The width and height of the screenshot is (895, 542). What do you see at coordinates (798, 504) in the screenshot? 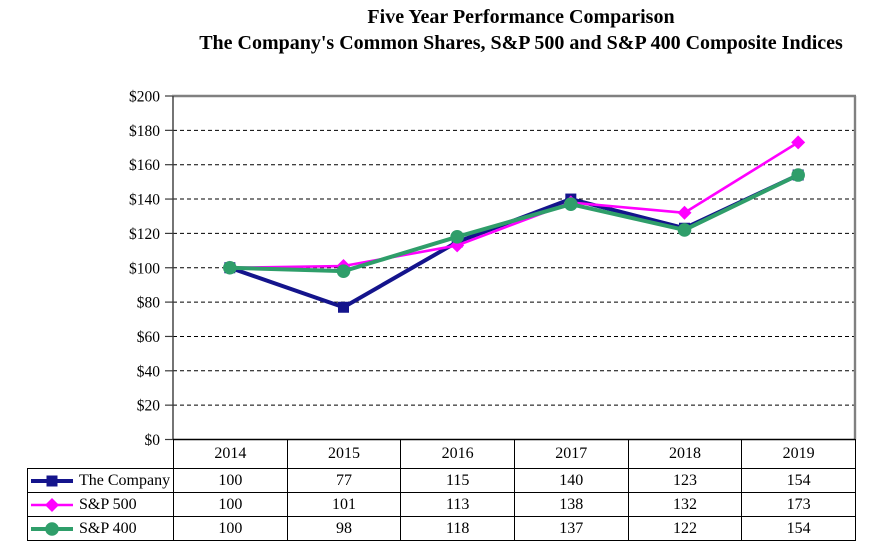
I see `value-cell: 173` at bounding box center [798, 504].